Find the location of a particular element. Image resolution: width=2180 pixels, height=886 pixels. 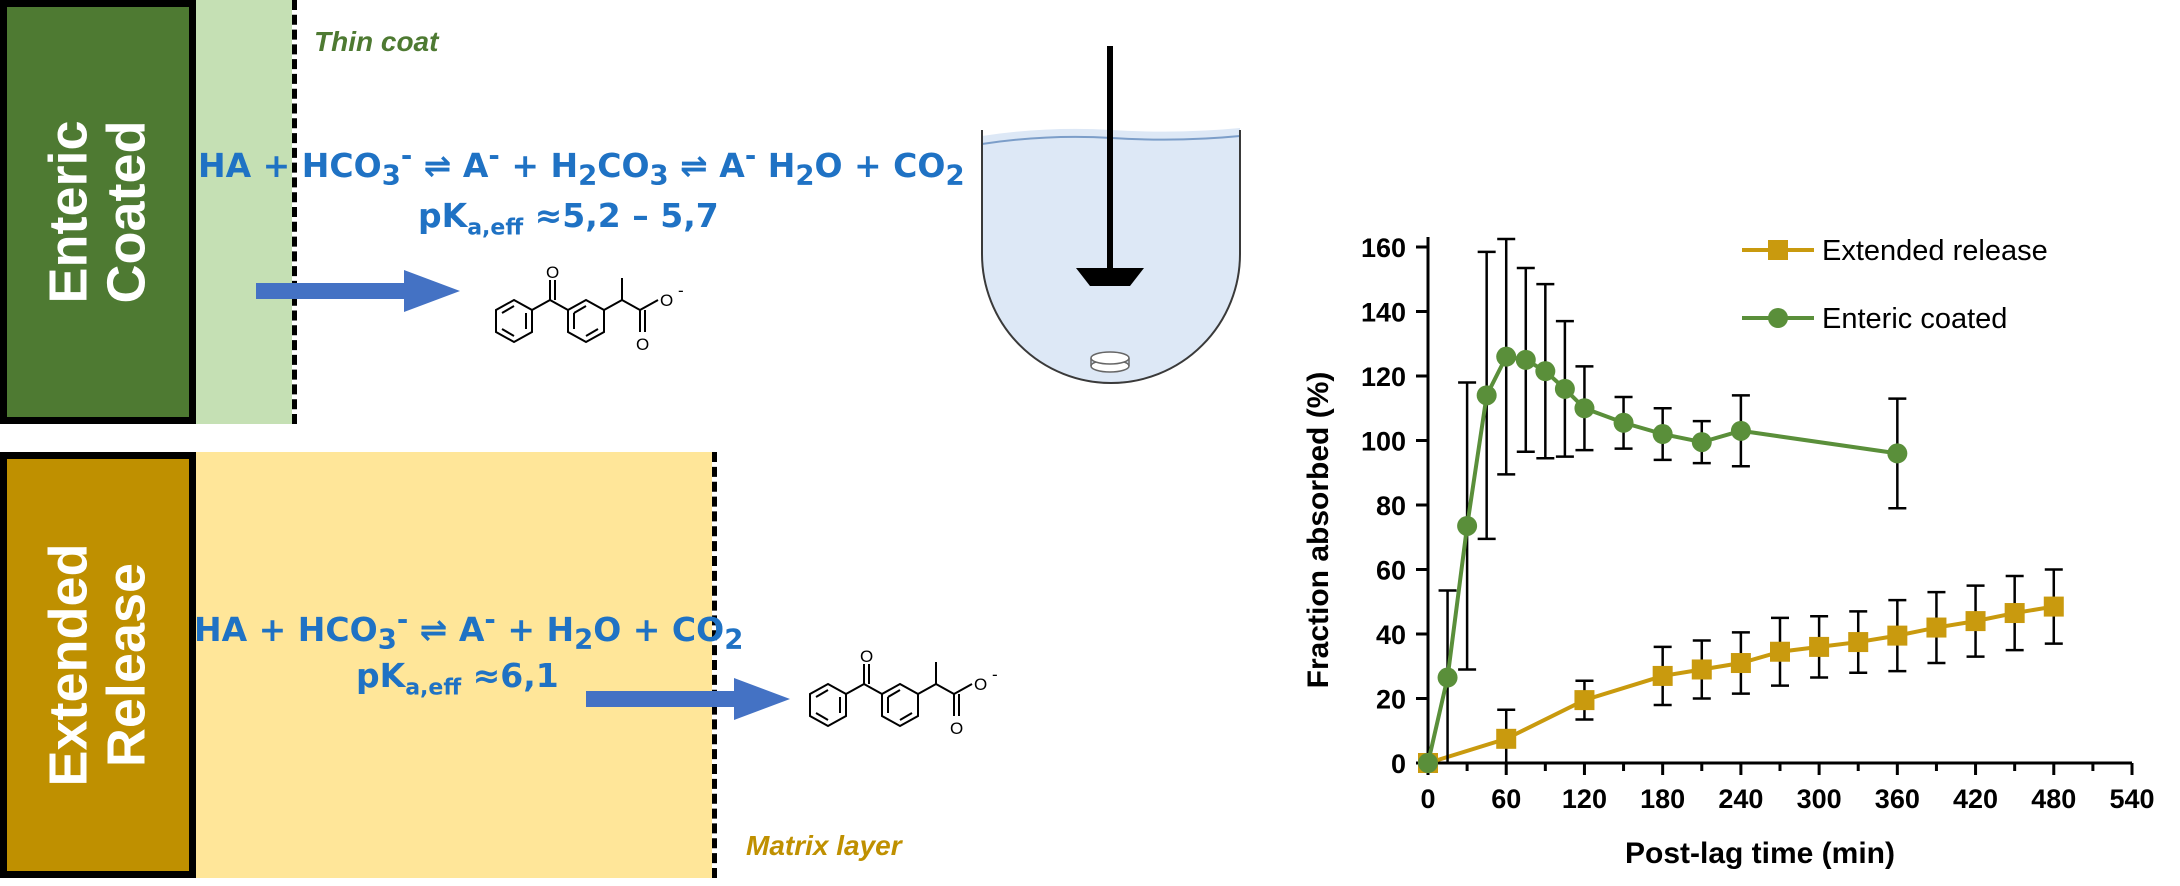

x-tick-label: 420 is located at coordinates (1975, 799).